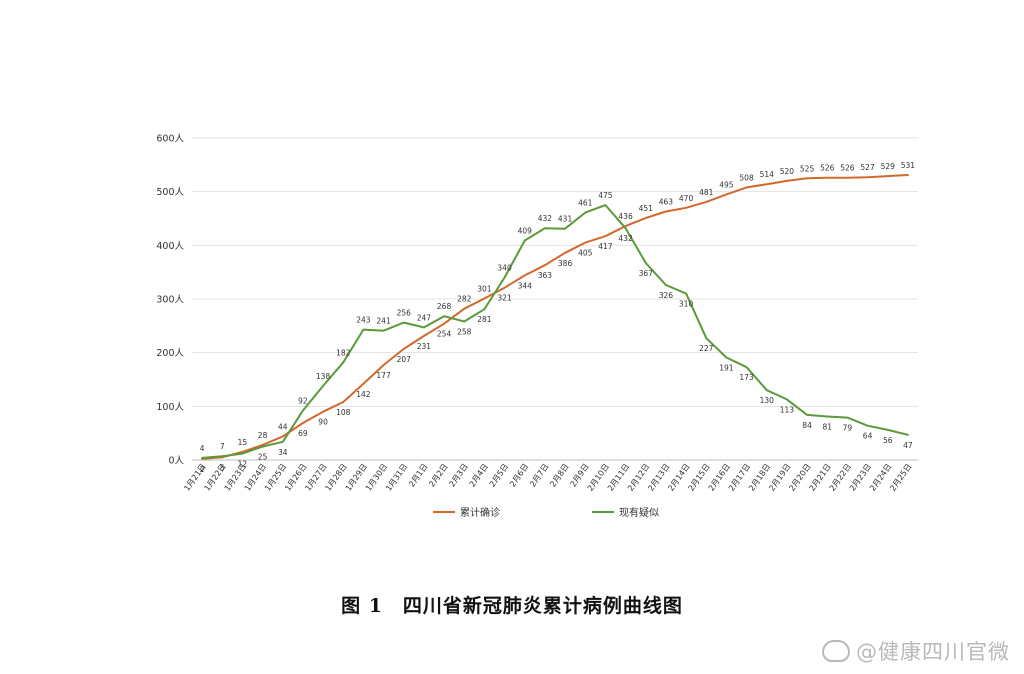 This screenshot has height=674, width=1024. Describe the element at coordinates (726, 367) in the screenshot. I see `data-label-suspected: 191` at that location.